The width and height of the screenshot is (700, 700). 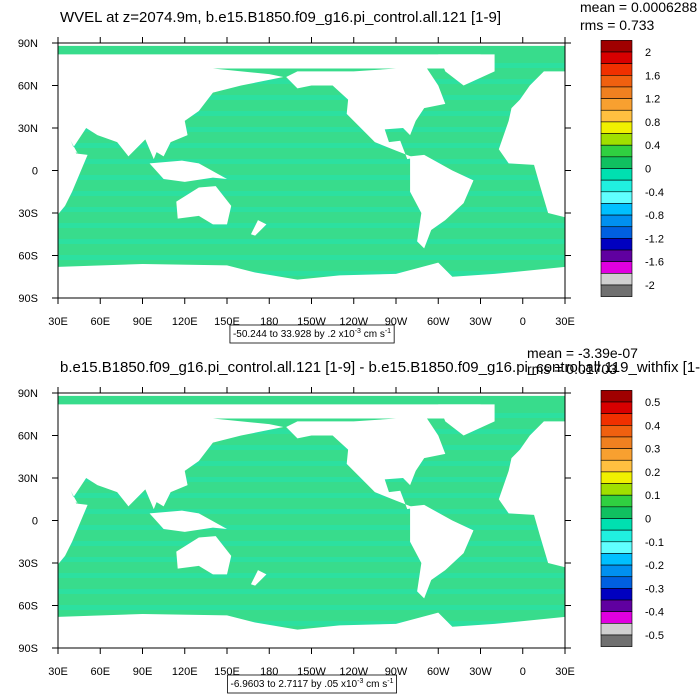 I want to click on colorbar-label: -1.2, so click(x=654, y=239).